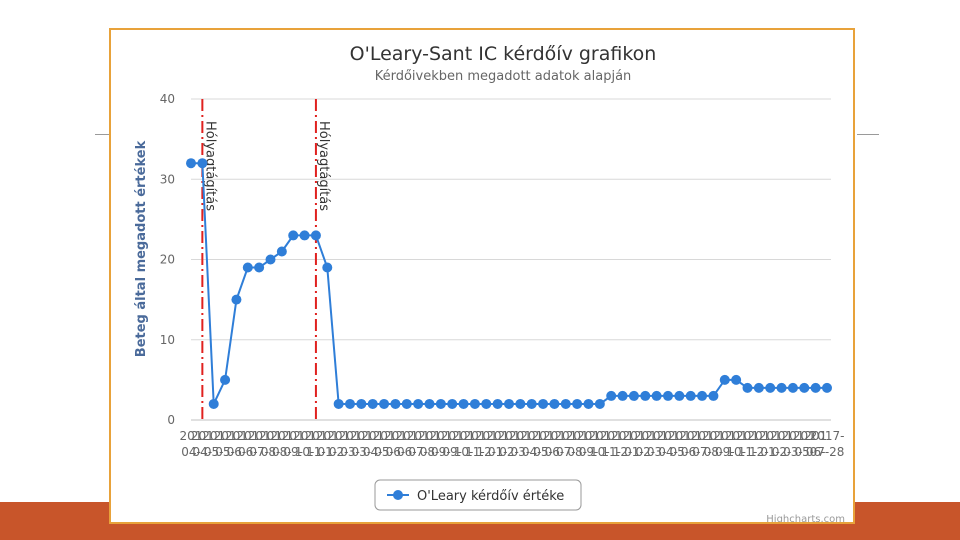 This screenshot has width=960, height=540. What do you see at coordinates (327, 452) in the screenshot?
I see `x-tick-label: 01-` at bounding box center [327, 452].